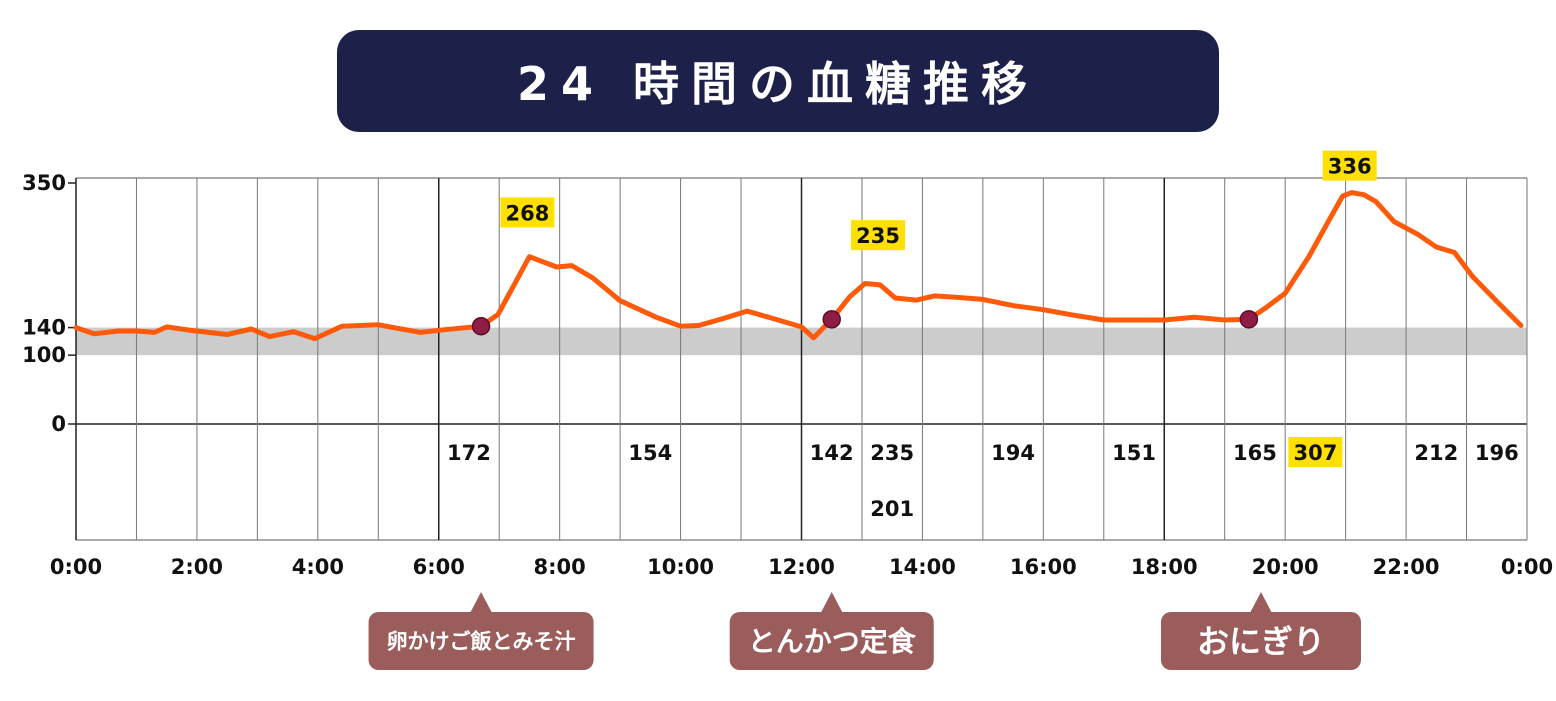  Describe the element at coordinates (1013, 453) in the screenshot. I see `hourly-value-label: 194` at that location.